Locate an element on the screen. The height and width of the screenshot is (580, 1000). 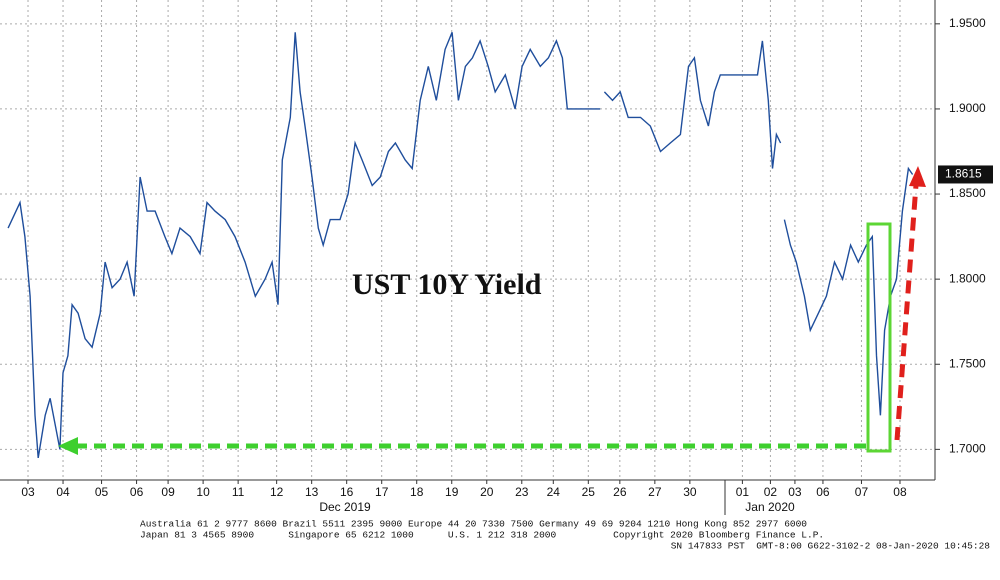
x-tick-label: 17 is located at coordinates (382, 492).